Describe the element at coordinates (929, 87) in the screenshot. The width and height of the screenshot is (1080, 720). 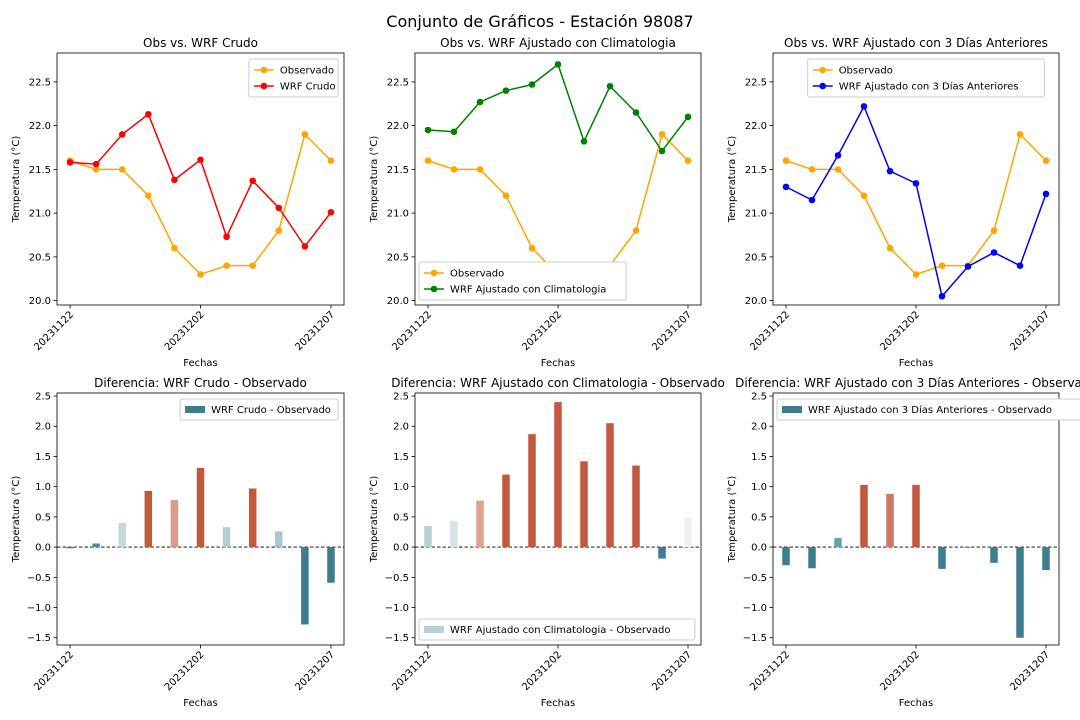
I see `legend-label: WRF Ajustado con 3 Días Anteriores` at that location.